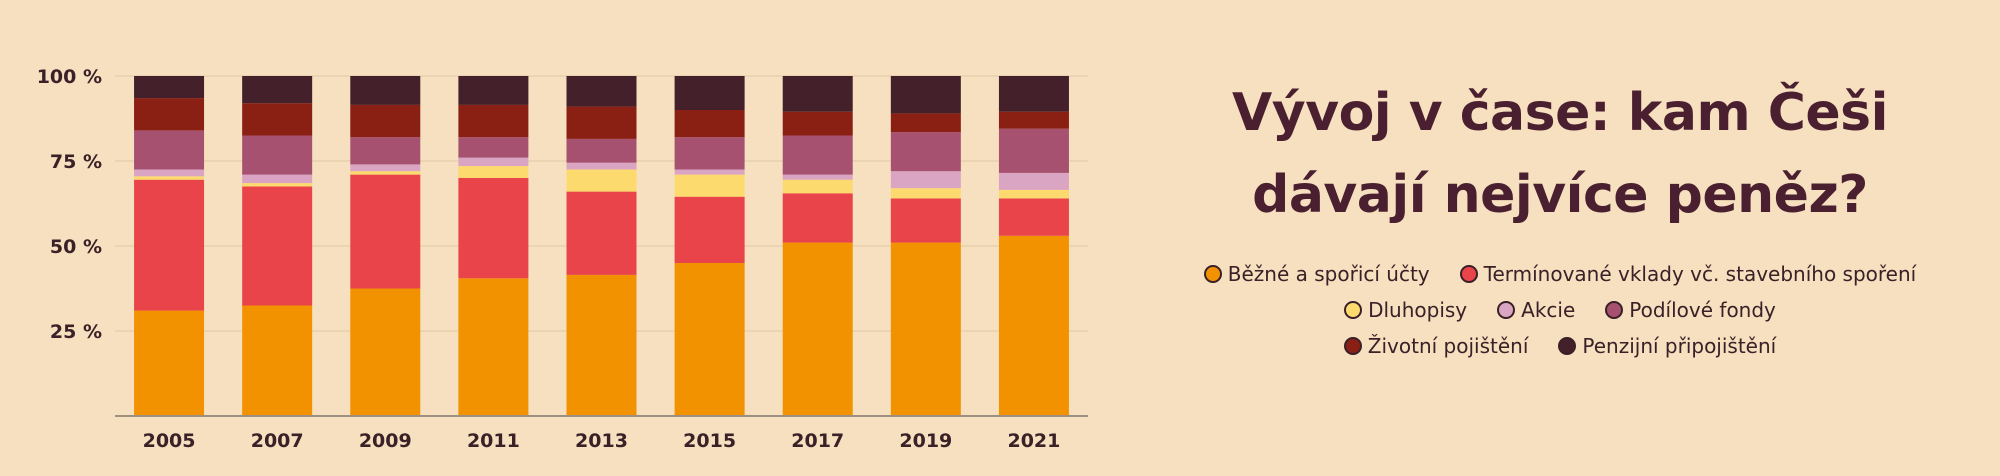 The height and width of the screenshot is (476, 2000). I want to click on legend-item-podilove-fondy: Podílové fondy, so click(1690, 310).